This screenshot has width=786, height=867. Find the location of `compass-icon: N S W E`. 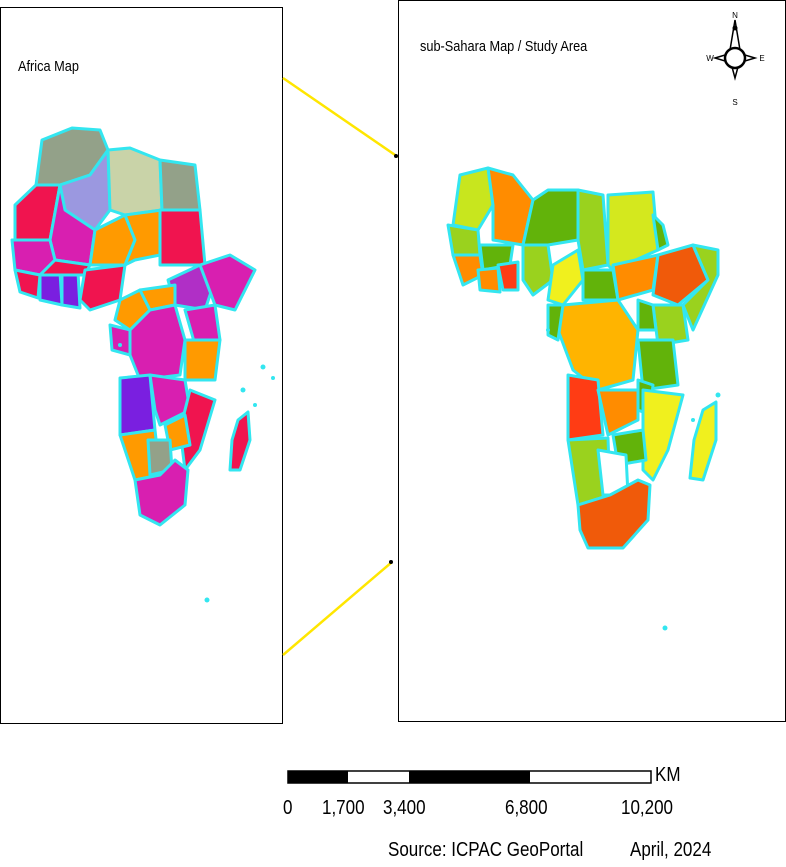

compass-icon: N S W E is located at coordinates (735, 59).